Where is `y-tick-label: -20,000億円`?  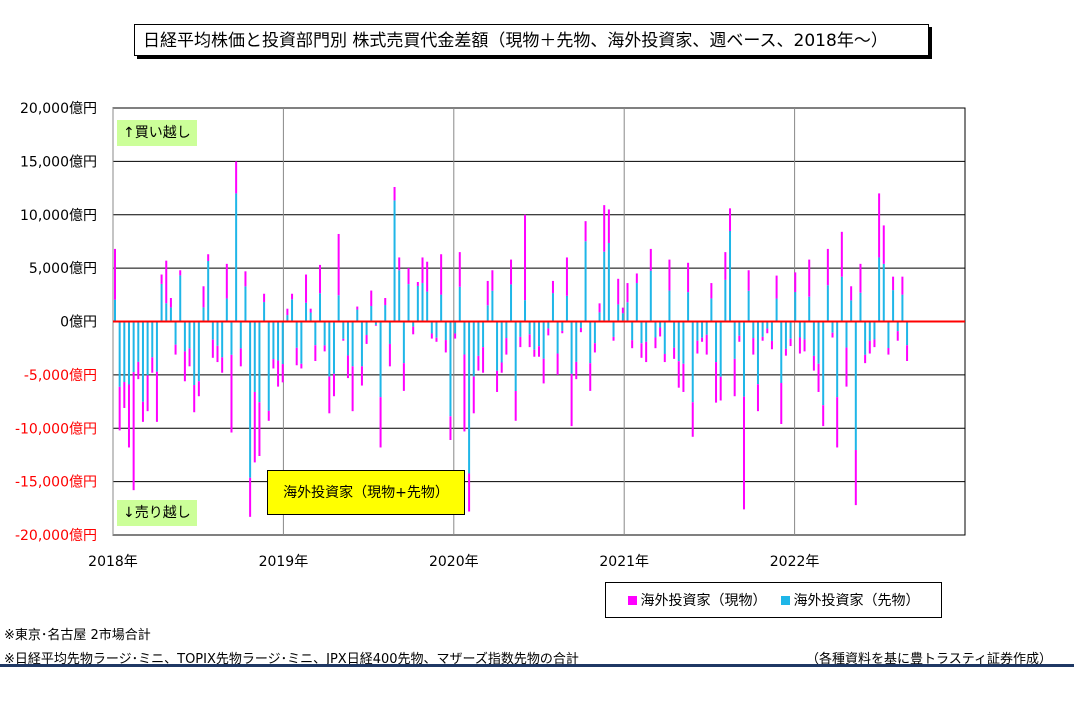
y-tick-label: -20,000億円 is located at coordinates (56, 536).